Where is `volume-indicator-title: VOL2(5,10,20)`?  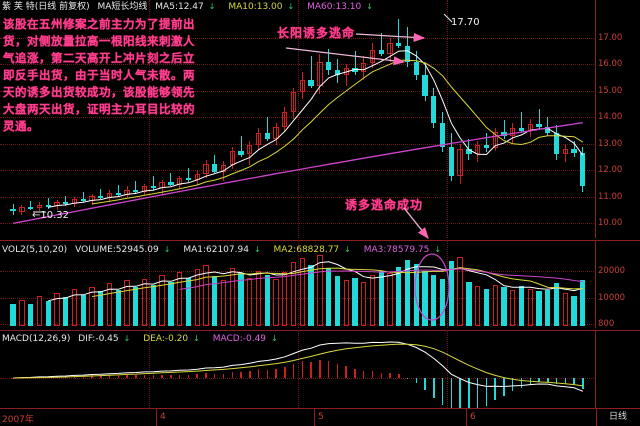
volume-indicator-title: VOL2(5,10,20) is located at coordinates (35, 250).